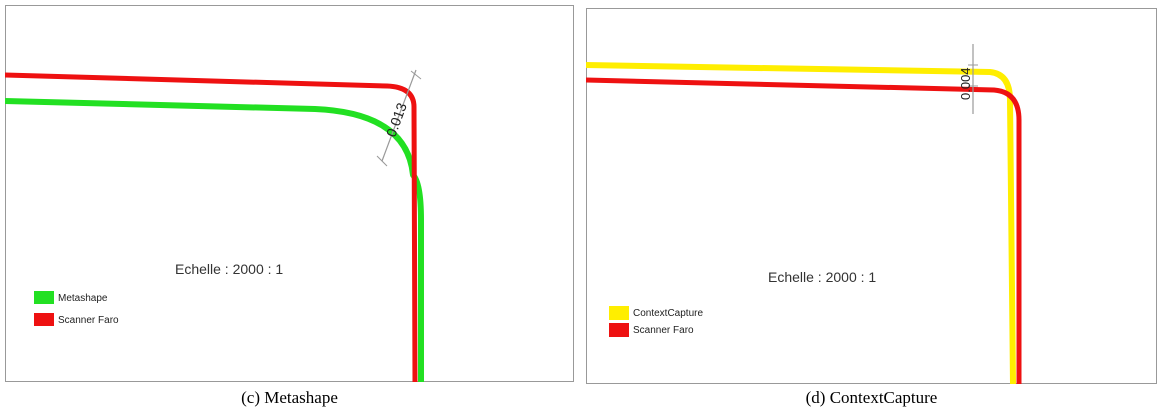 The image size is (1157, 415). I want to click on legend-swatch-contextcapture, so click(619, 313).